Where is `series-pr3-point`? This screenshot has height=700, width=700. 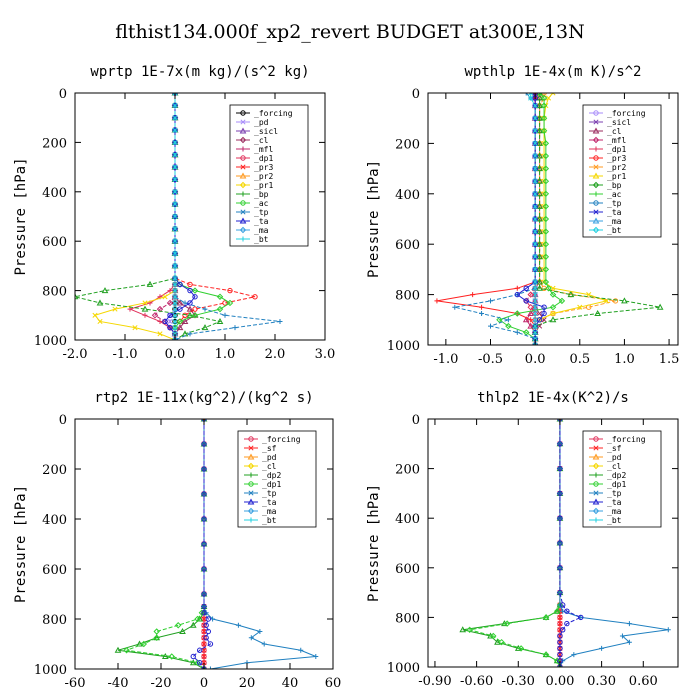 series-pr3-point is located at coordinates (531, 320).